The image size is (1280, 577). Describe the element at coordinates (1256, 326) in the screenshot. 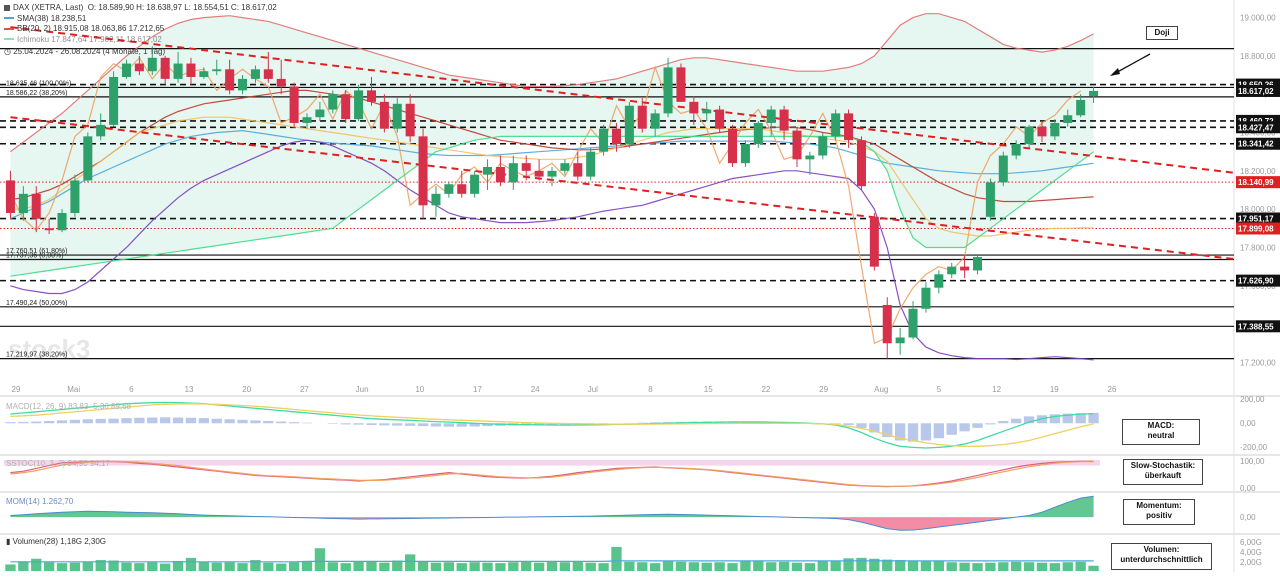

I see `level-badge-label: 17.388,55` at that location.